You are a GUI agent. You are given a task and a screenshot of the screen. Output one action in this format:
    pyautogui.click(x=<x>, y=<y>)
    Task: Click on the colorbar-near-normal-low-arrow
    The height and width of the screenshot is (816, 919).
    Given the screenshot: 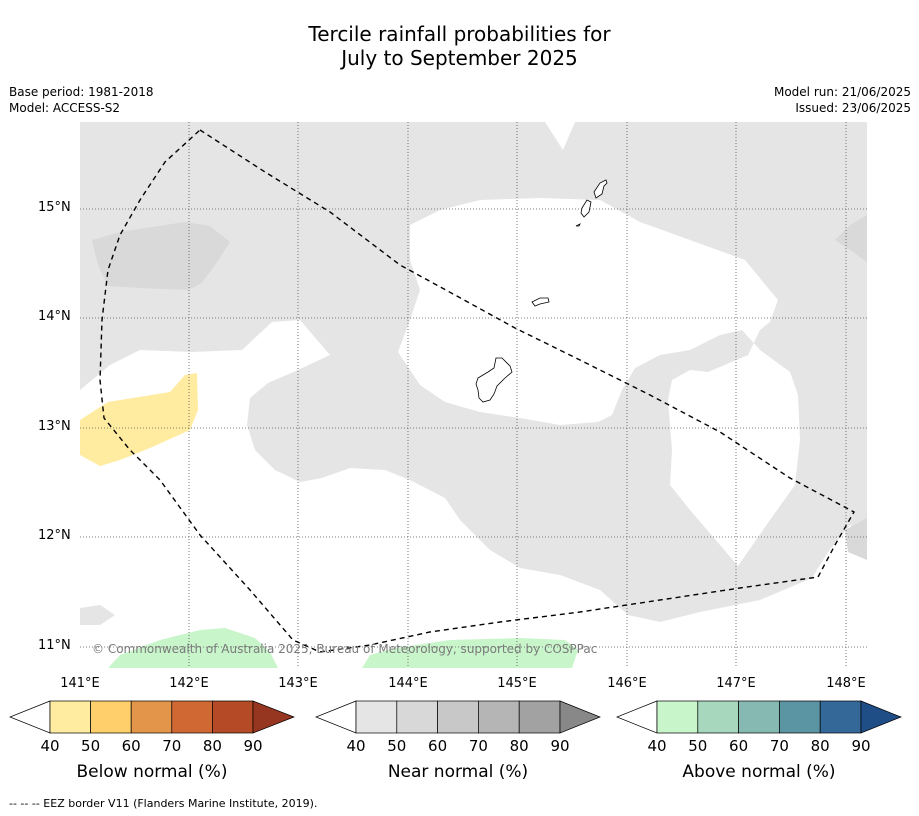 What is the action you would take?
    pyautogui.click(x=336, y=717)
    